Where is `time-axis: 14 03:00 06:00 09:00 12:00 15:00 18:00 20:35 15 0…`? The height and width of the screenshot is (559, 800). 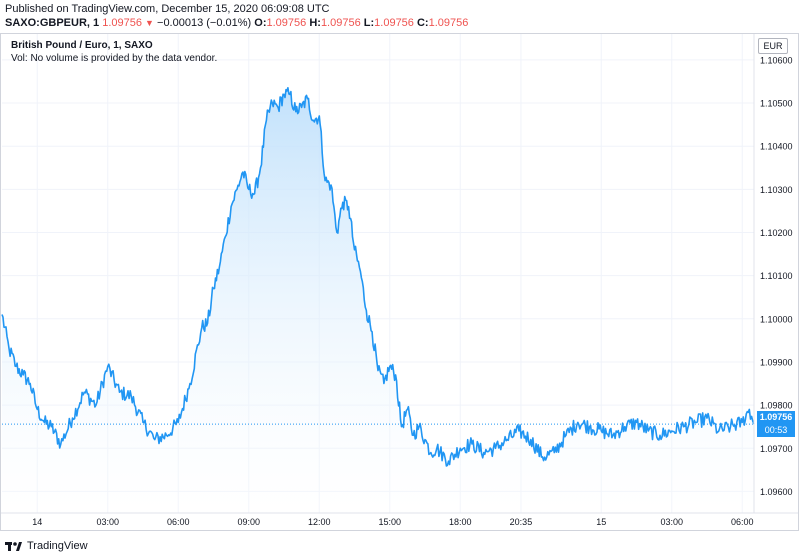 time-axis: 14 03:00 06:00 09:00 12:00 15:00 18:00 20:35 15 0… is located at coordinates (392, 522).